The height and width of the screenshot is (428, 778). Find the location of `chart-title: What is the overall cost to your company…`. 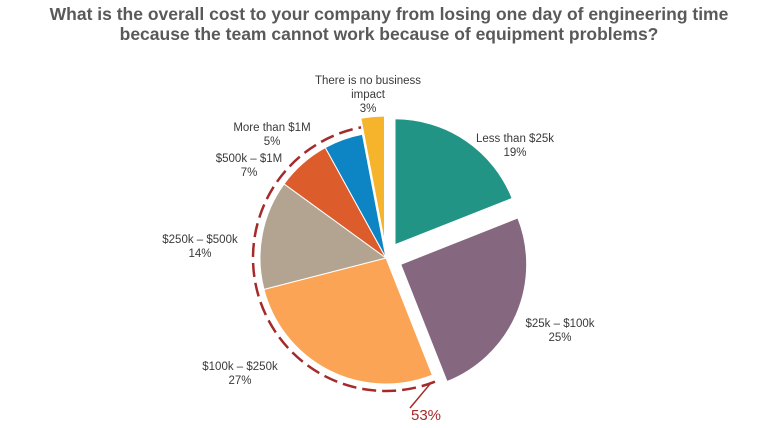

chart-title: What is the overall cost to your company… is located at coordinates (389, 24).